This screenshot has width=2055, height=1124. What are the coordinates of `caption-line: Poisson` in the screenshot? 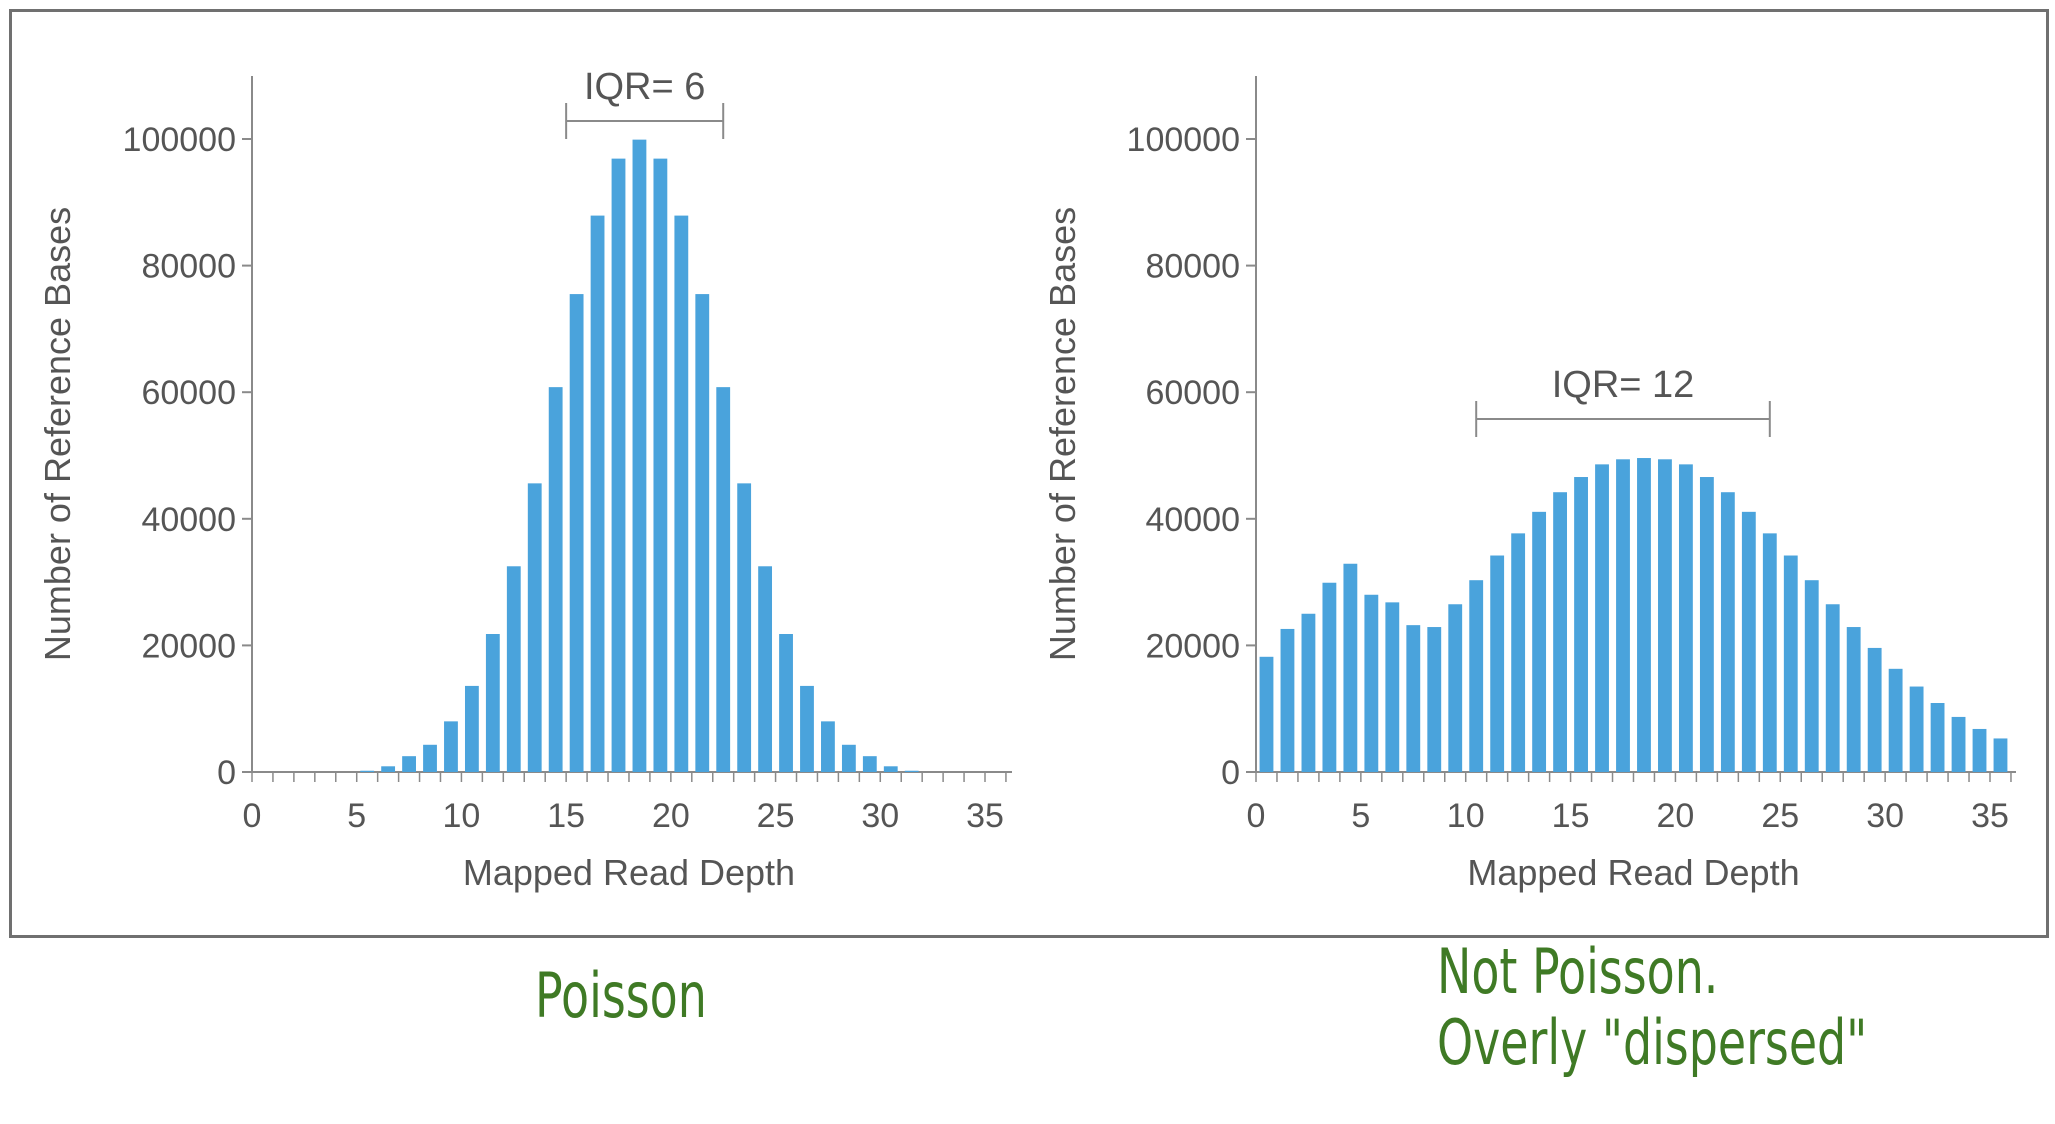 It's located at (621, 995).